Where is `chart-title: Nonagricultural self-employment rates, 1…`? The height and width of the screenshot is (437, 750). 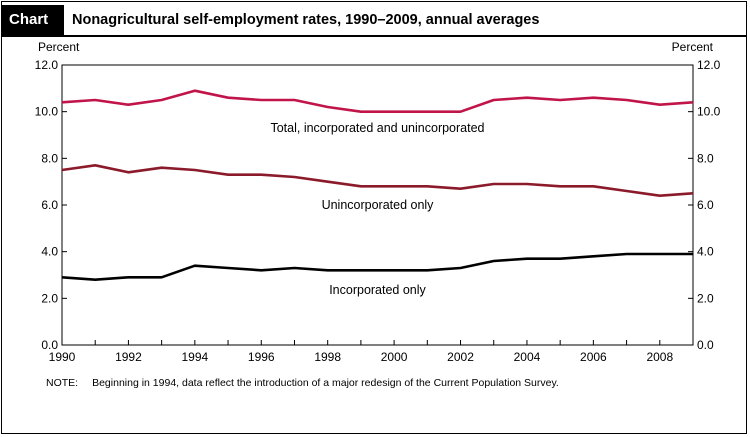 chart-title: Nonagricultural self-employment rates, 1… is located at coordinates (306, 20).